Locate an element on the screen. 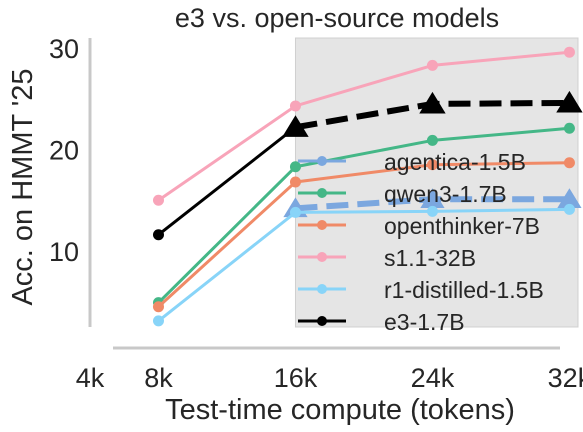 Image resolution: width=583 pixels, height=432 pixels. legend-item: qwen3-1.7B is located at coordinates (402, 194).